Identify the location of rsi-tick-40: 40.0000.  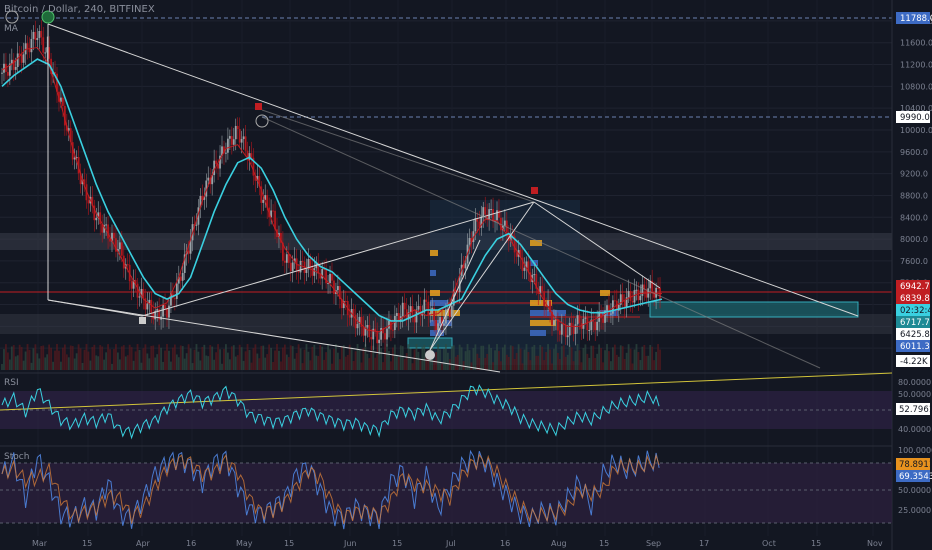
(914, 429).